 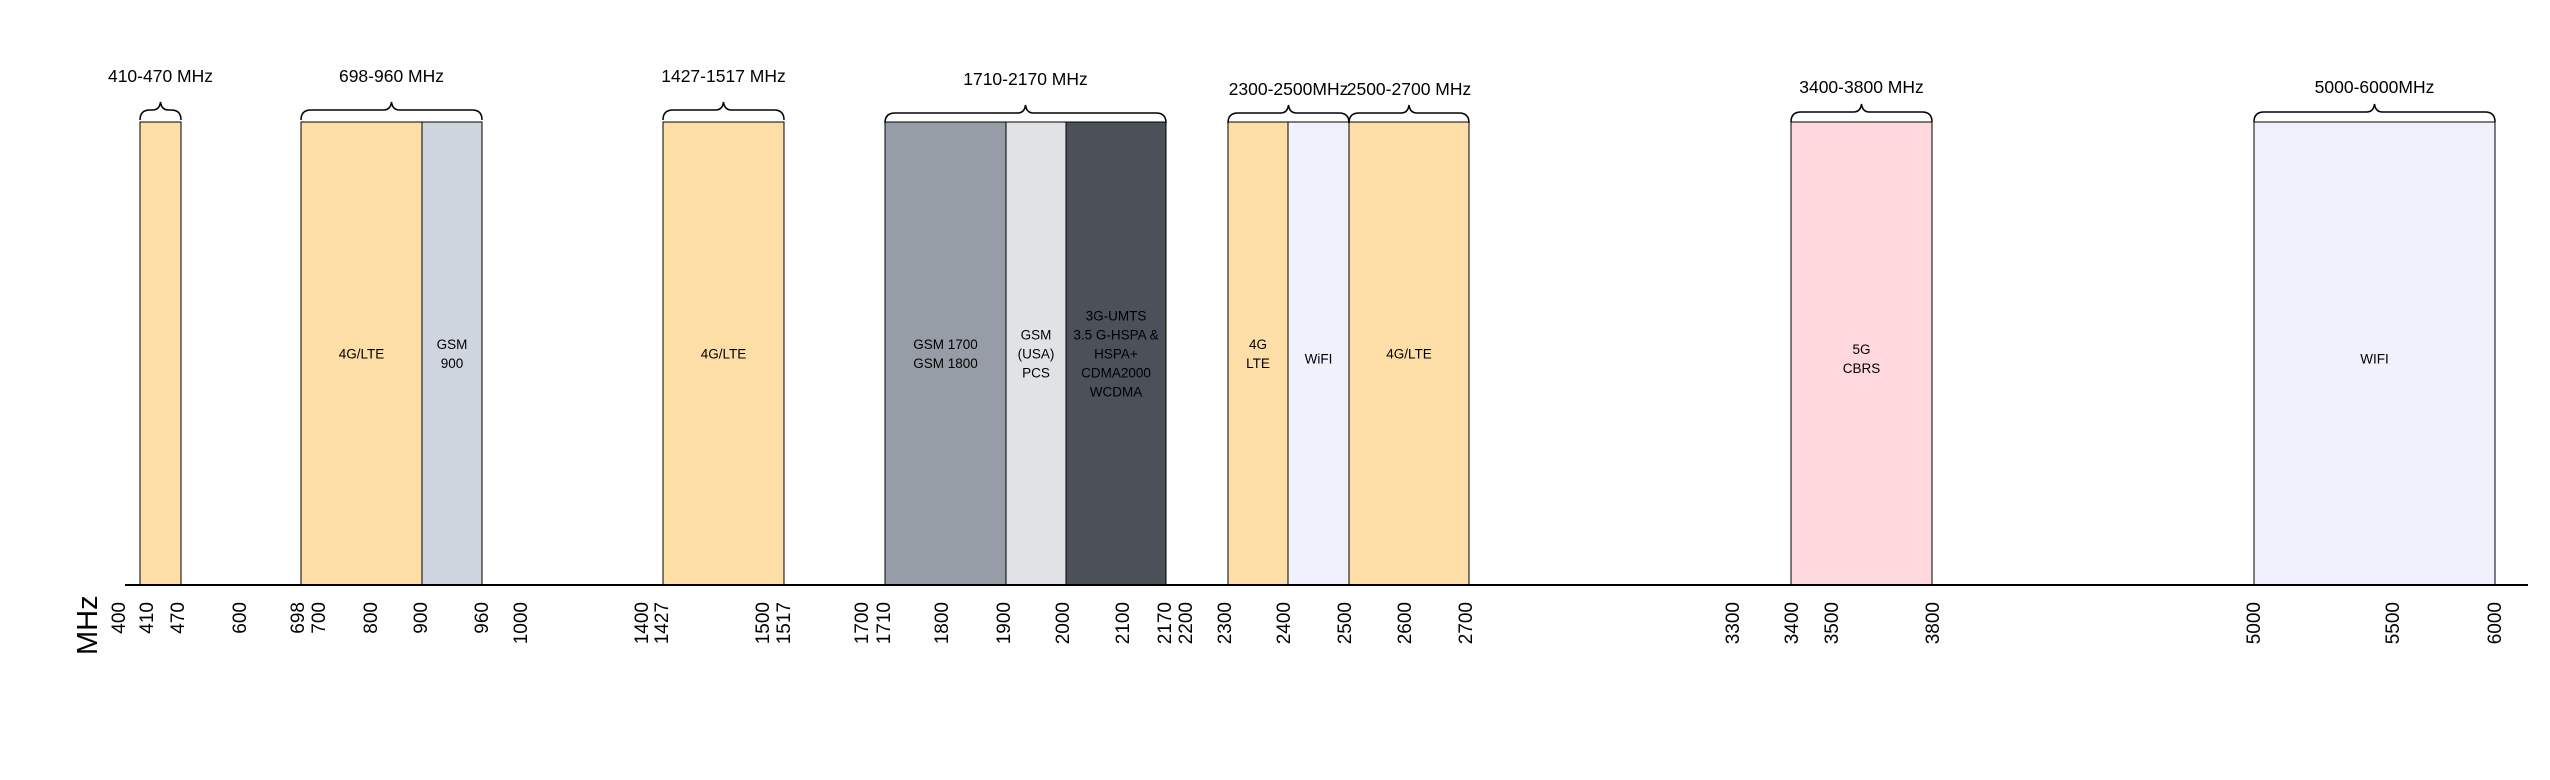 What do you see at coordinates (1063, 623) in the screenshot?
I see `tick-label: 2000` at bounding box center [1063, 623].